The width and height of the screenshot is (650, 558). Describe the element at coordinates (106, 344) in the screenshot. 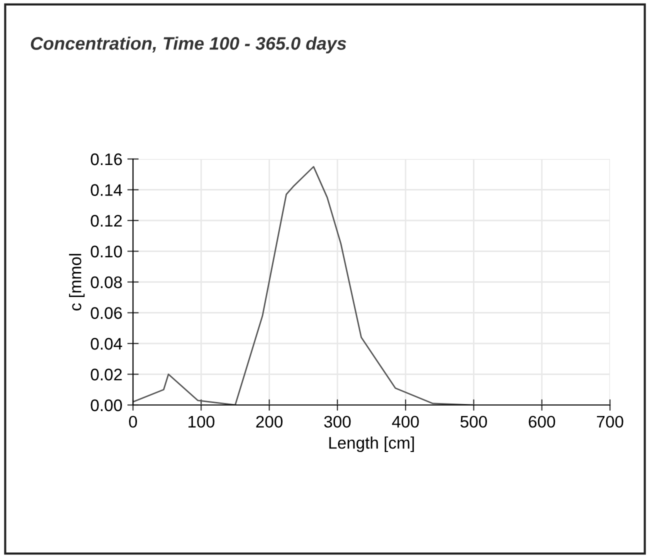

I see `y-tick-label: 0.04` at that location.